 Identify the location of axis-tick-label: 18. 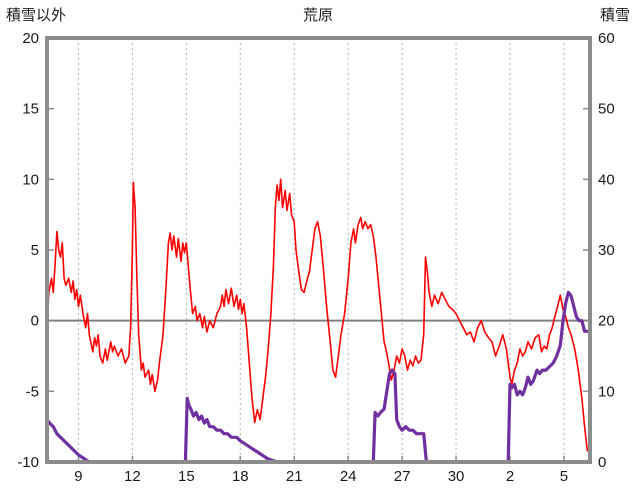
(240, 476).